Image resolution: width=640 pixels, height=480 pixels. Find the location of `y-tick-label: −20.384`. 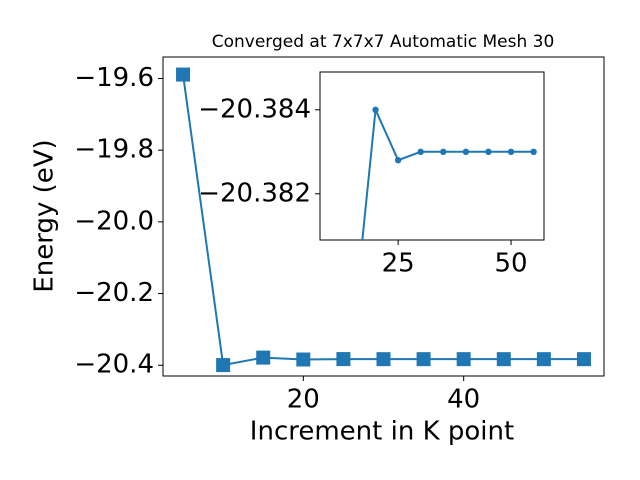

y-tick-label: −20.384 is located at coordinates (254, 109).